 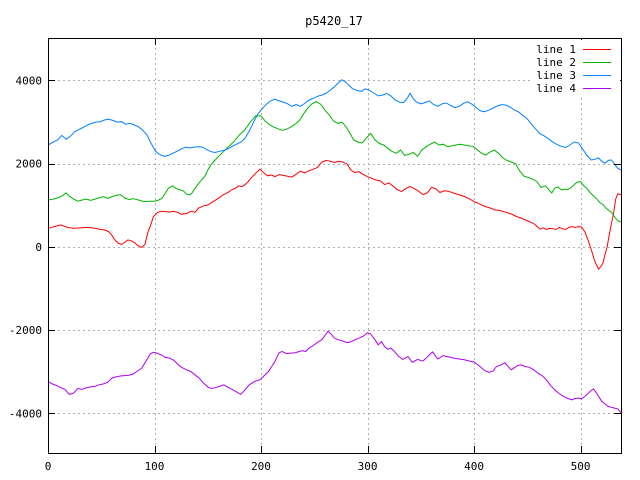 What do you see at coordinates (334, 21) in the screenshot?
I see `chart-title: p5420_17` at bounding box center [334, 21].